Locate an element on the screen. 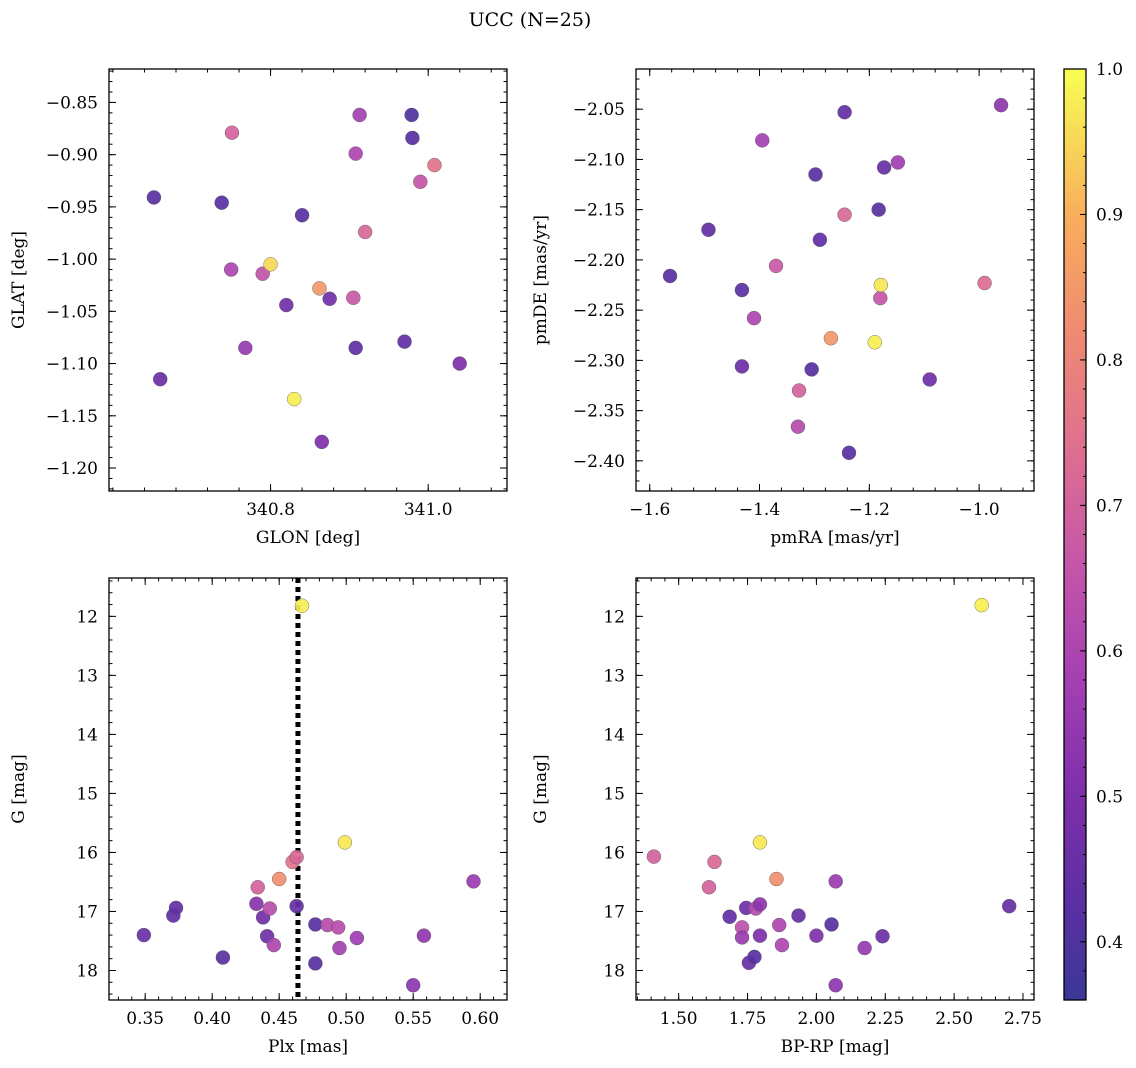 The width and height of the screenshot is (1136, 1068). x-axis-label: BP-RP [mag] is located at coordinates (835, 1047).